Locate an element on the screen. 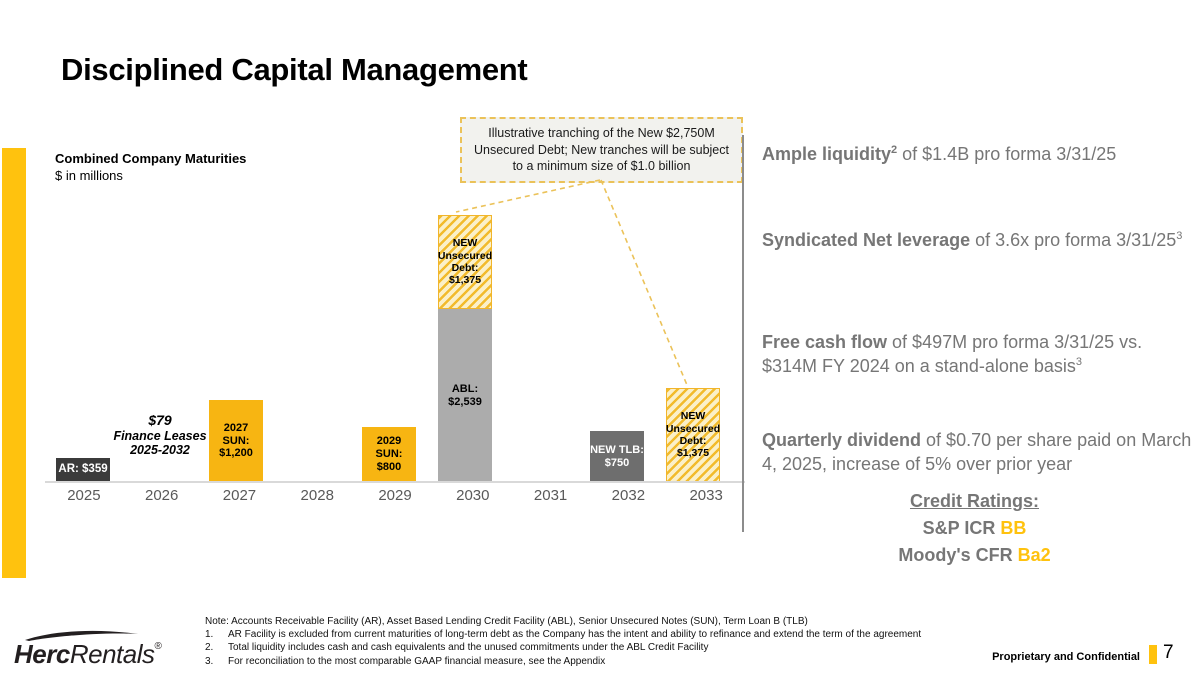 The width and height of the screenshot is (1200, 675). rating-value: BB is located at coordinates (1013, 528).